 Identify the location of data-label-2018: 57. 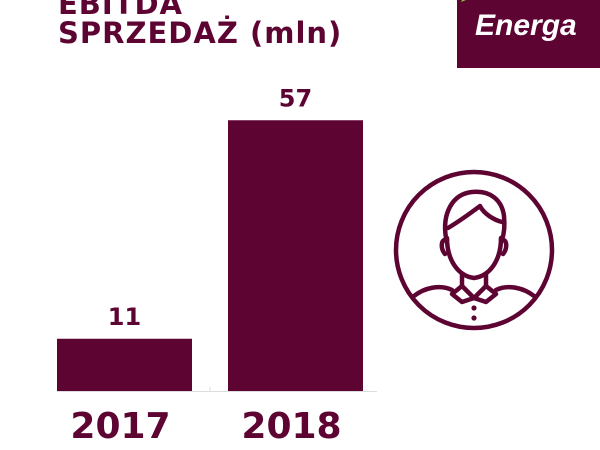
(295, 98).